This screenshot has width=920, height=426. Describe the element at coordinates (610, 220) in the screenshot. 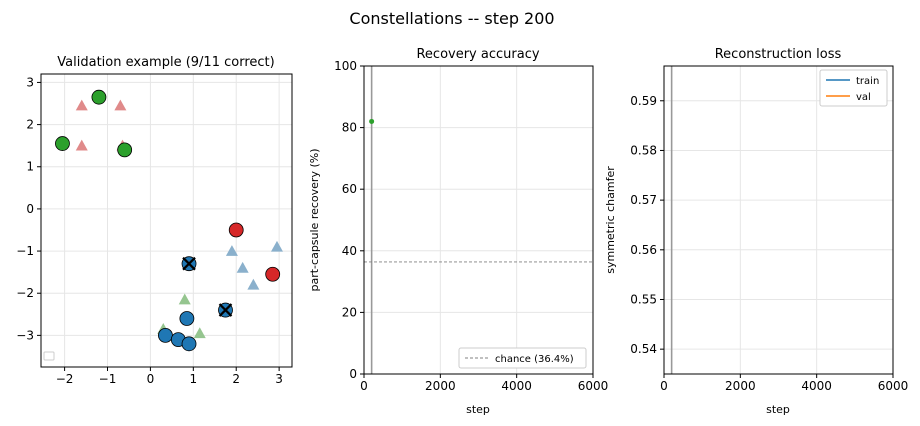

I see `loss-ylabel: symmetric chamfer` at that location.